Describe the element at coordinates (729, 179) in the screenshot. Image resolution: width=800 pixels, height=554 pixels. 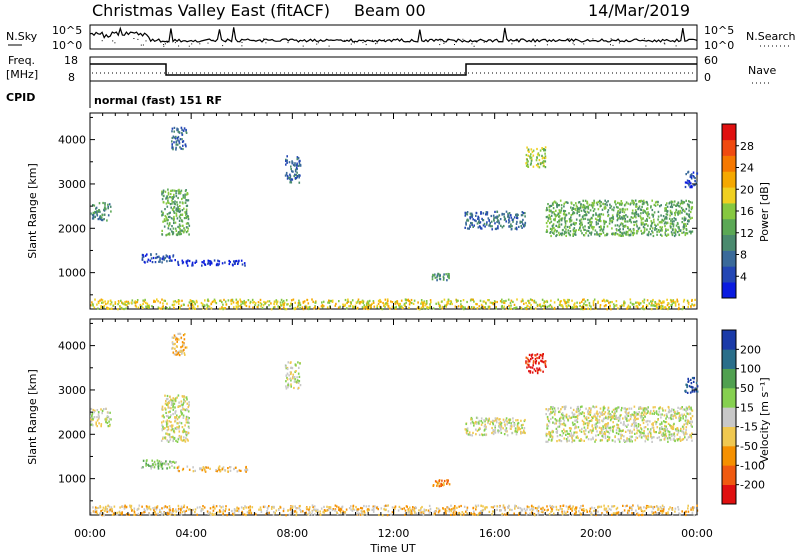
I see `power-colorbar-swatch` at that location.